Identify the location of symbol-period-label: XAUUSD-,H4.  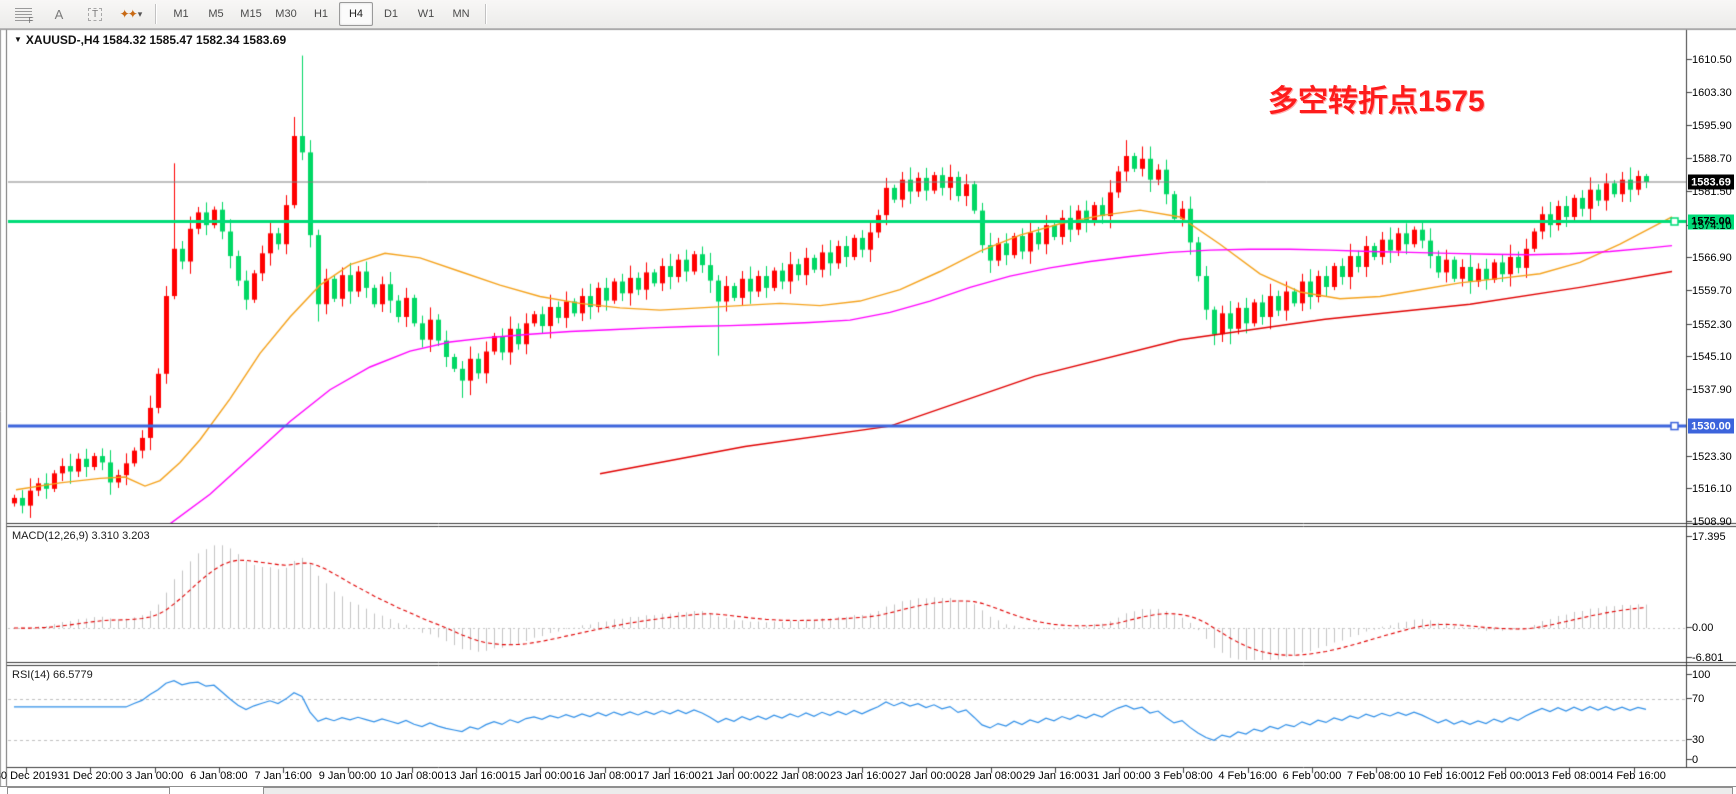
(62, 40).